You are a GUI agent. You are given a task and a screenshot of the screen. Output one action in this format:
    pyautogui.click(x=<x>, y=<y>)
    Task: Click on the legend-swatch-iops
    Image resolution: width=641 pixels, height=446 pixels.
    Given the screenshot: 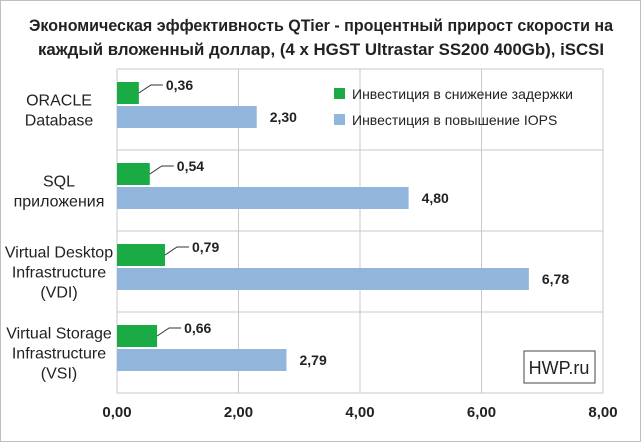 What is the action you would take?
    pyautogui.click(x=339, y=119)
    